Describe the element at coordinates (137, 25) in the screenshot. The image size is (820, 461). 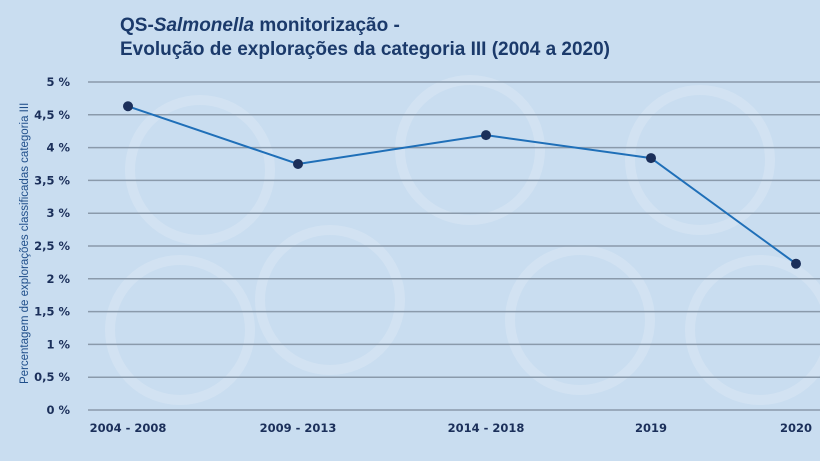
I see `title-prefix: QS-` at that location.